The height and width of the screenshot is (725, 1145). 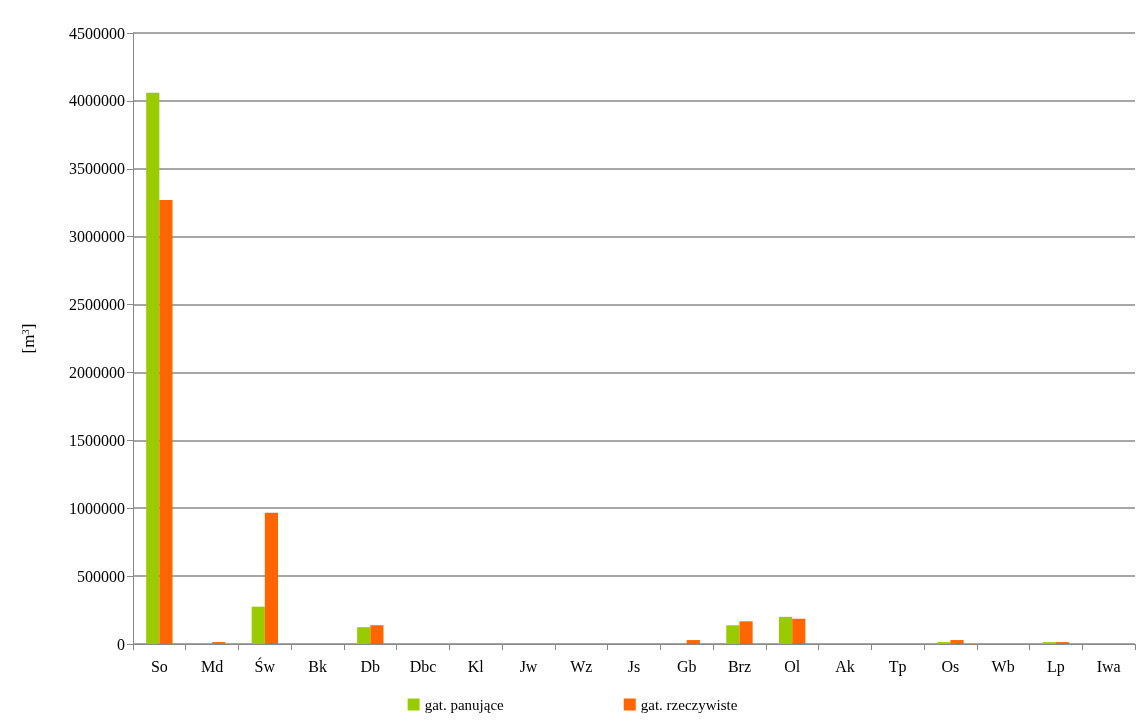 I want to click on y-tick-label: 2000000, so click(x=97, y=372).